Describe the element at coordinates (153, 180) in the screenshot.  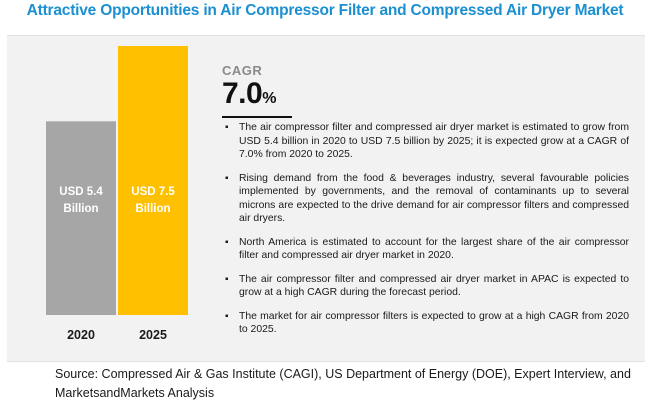
I see `bar-2025` at that location.